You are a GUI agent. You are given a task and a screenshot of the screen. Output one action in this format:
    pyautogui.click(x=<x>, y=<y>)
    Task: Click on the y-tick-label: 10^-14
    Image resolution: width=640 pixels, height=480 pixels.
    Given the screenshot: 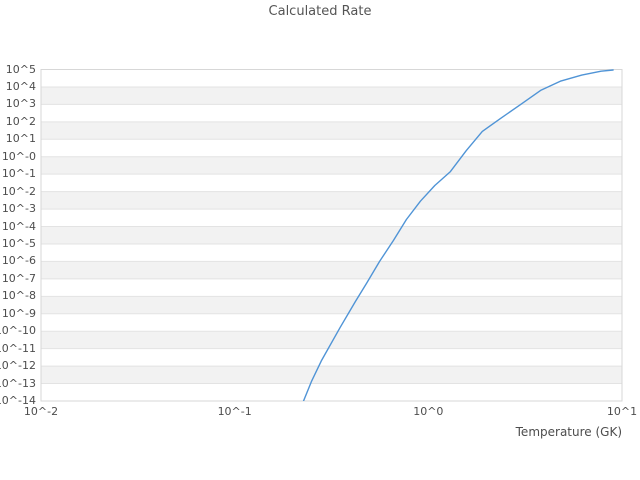 What is the action you would take?
    pyautogui.click(x=18, y=400)
    